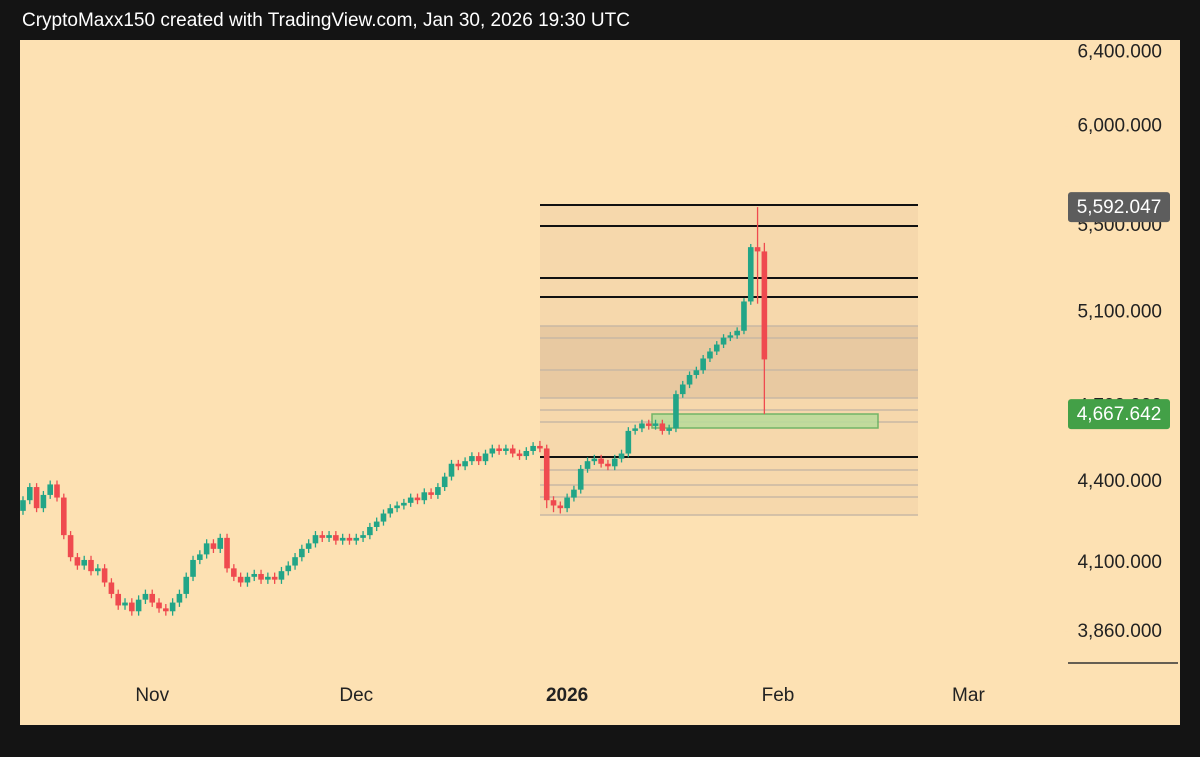 The height and width of the screenshot is (757, 1200). I want to click on x-tick-label: 2026, so click(567, 695).